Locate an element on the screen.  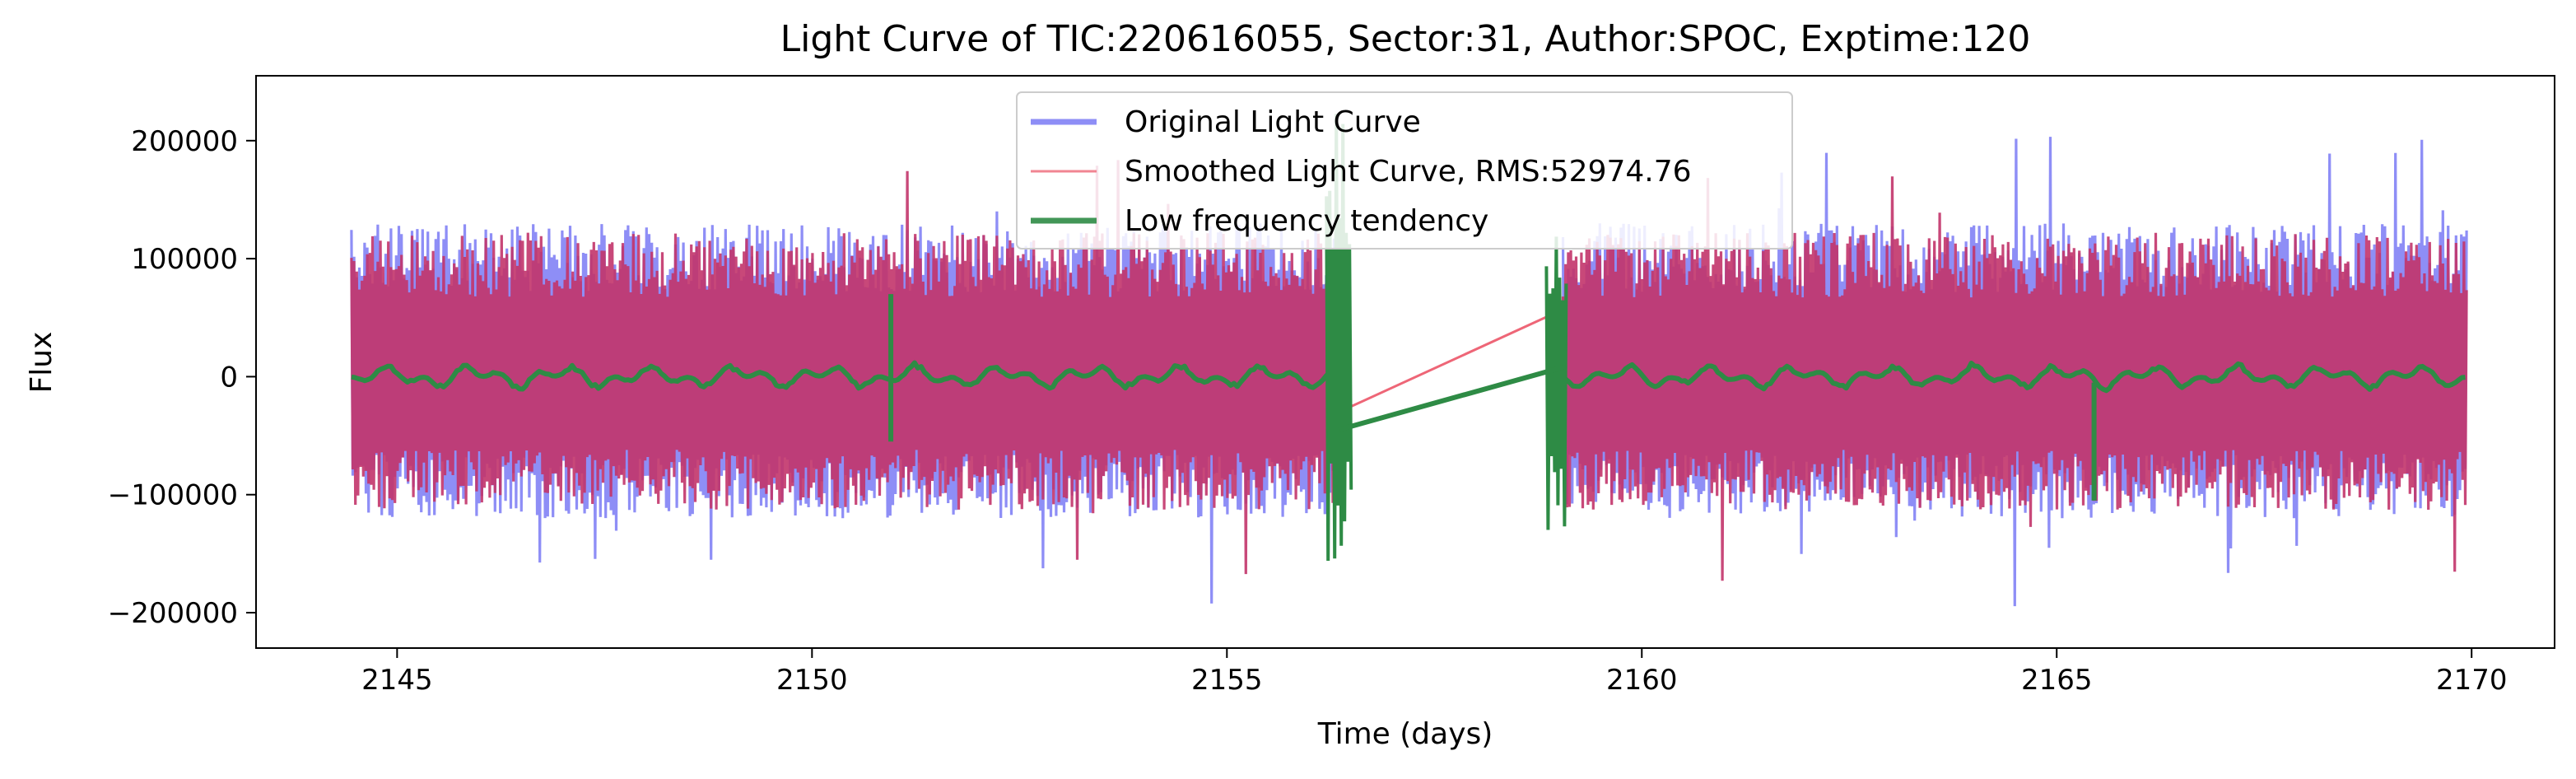
x-tick-label: 2160 is located at coordinates (1642, 680).